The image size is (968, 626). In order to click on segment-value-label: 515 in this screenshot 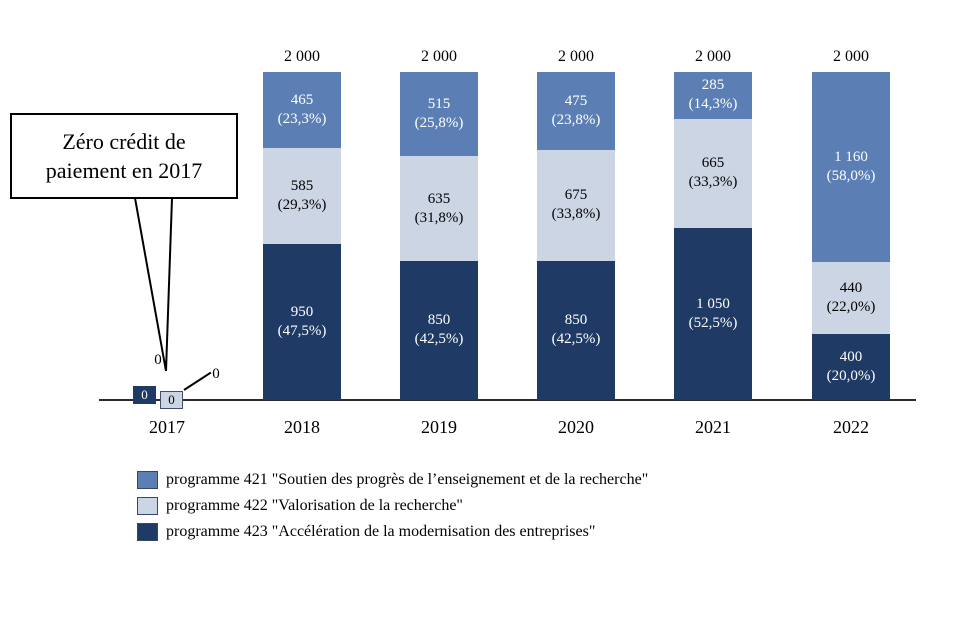, I will do `click(439, 104)`.